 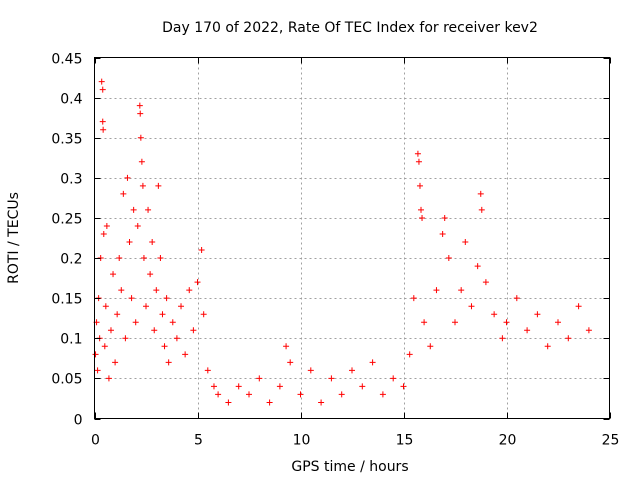 What do you see at coordinates (349, 467) in the screenshot?
I see `x-axis-label: GPS time / hours` at bounding box center [349, 467].